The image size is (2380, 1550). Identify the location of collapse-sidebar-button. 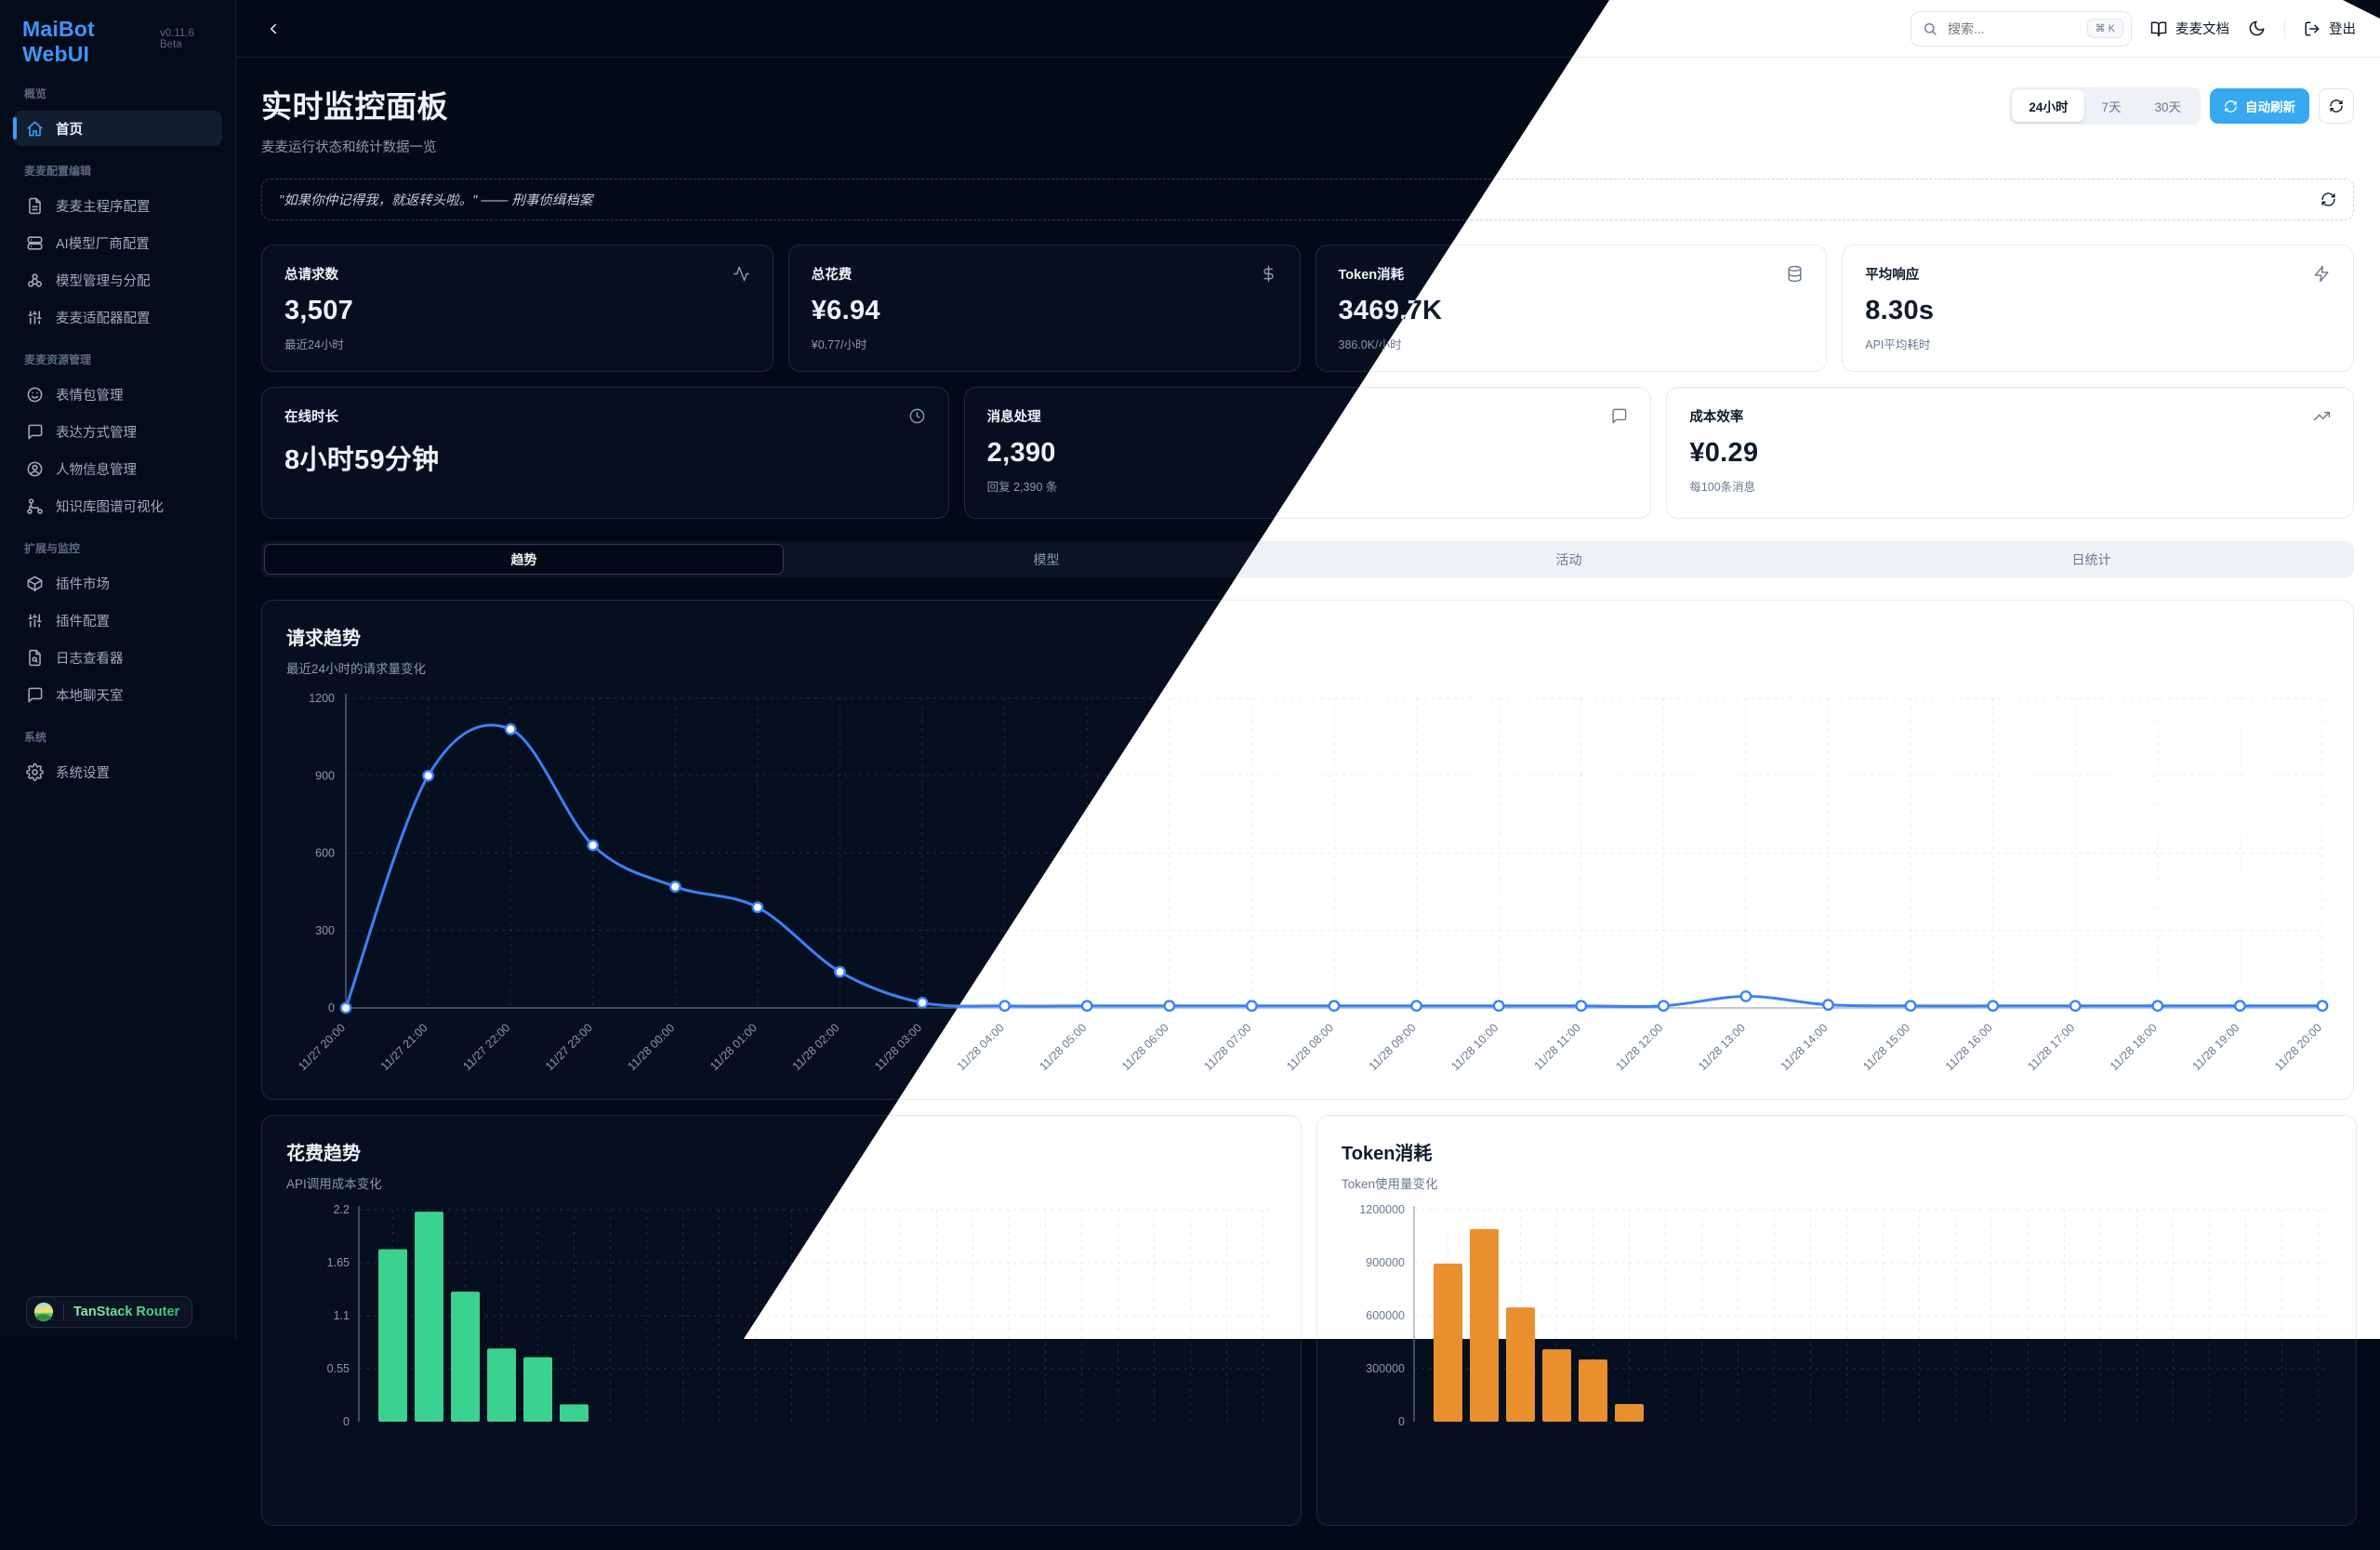
(273, 29).